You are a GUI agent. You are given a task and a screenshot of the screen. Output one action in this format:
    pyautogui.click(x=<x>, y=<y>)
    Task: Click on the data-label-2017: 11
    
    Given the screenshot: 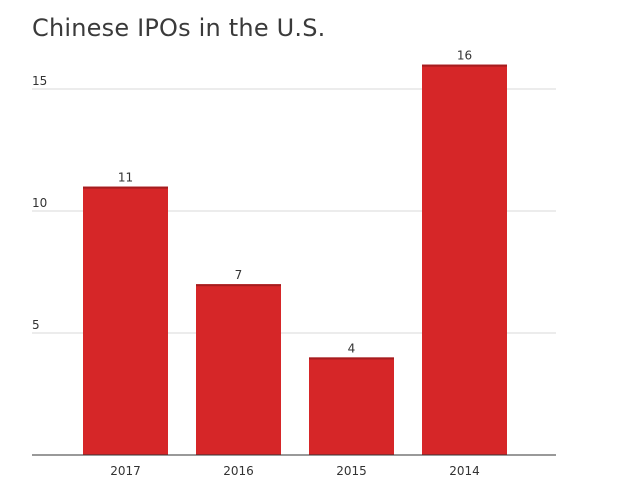 What is the action you would take?
    pyautogui.click(x=125, y=178)
    